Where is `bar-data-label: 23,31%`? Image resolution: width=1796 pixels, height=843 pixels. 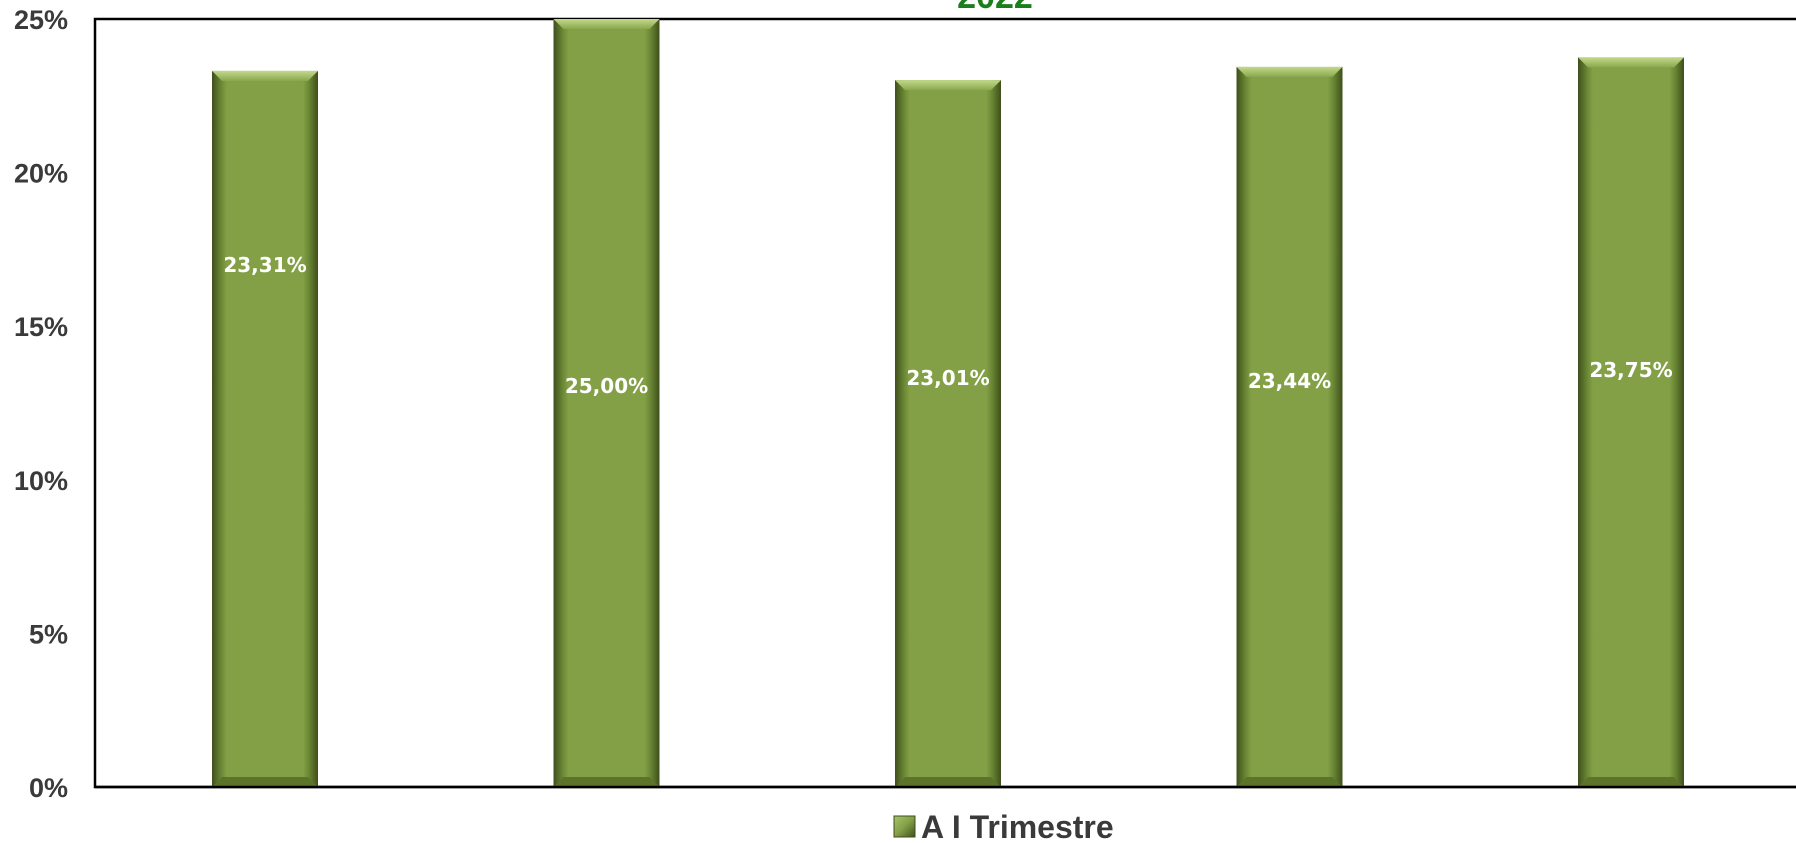
bar-data-label: 23,31% is located at coordinates (264, 265).